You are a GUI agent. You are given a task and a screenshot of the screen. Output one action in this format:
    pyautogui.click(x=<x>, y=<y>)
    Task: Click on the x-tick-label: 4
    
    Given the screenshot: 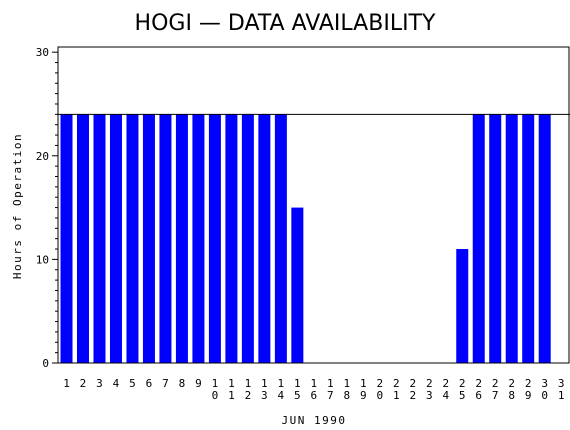 What is the action you would take?
    pyautogui.click(x=116, y=383)
    